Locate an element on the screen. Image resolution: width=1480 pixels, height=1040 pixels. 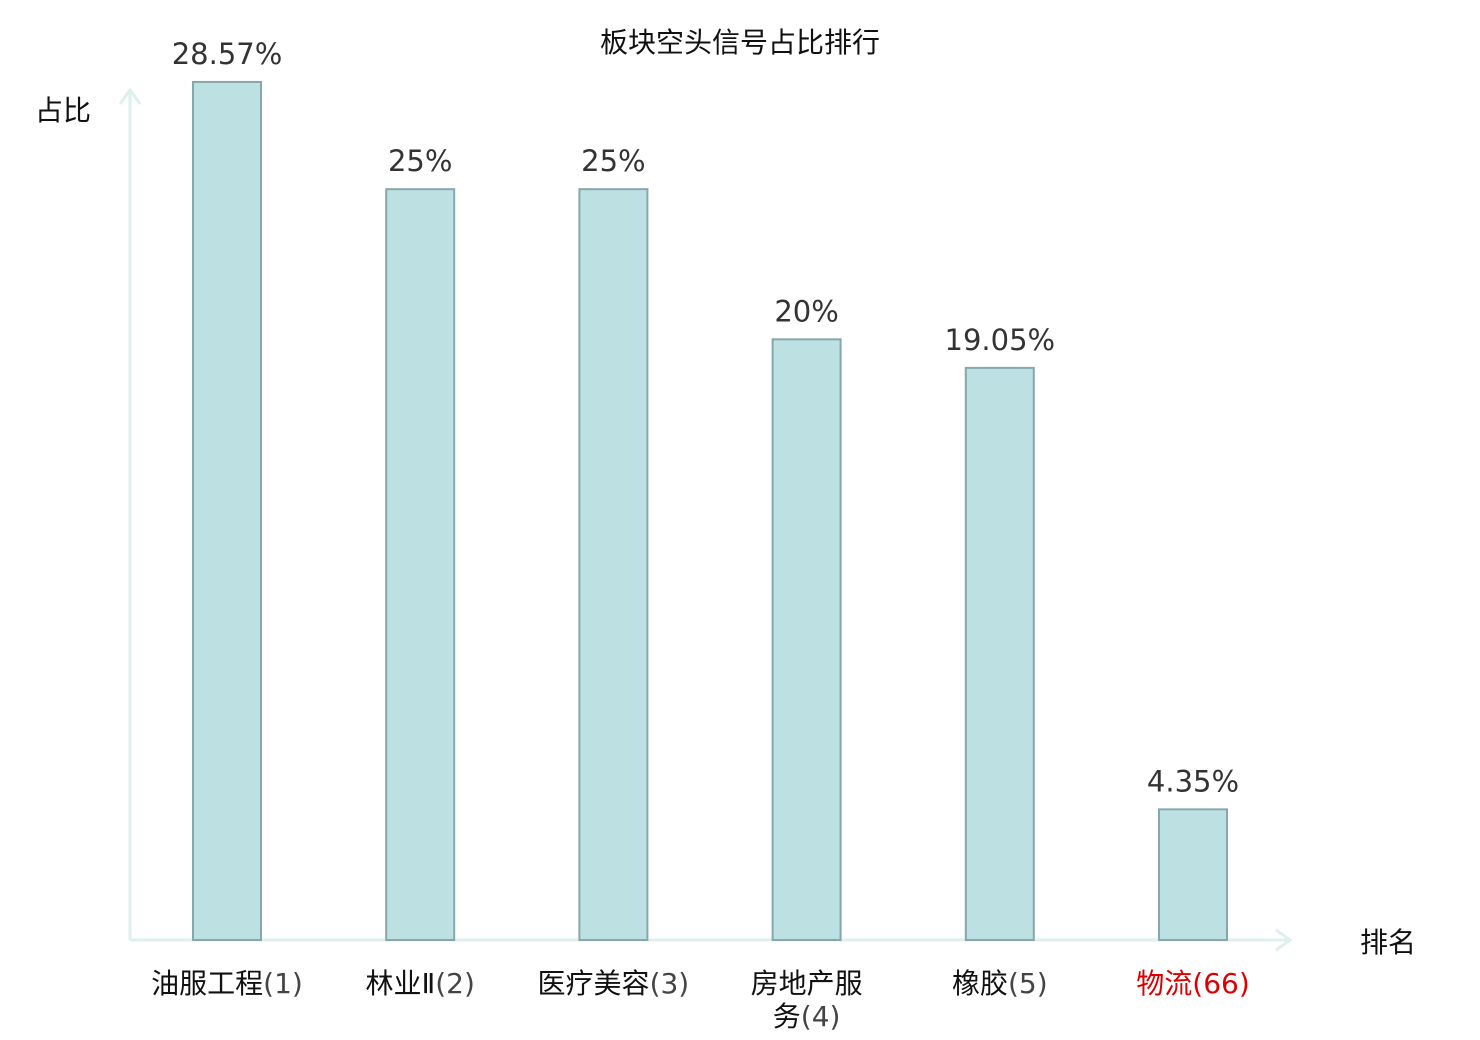
x-axis-line is located at coordinates (711, 940).